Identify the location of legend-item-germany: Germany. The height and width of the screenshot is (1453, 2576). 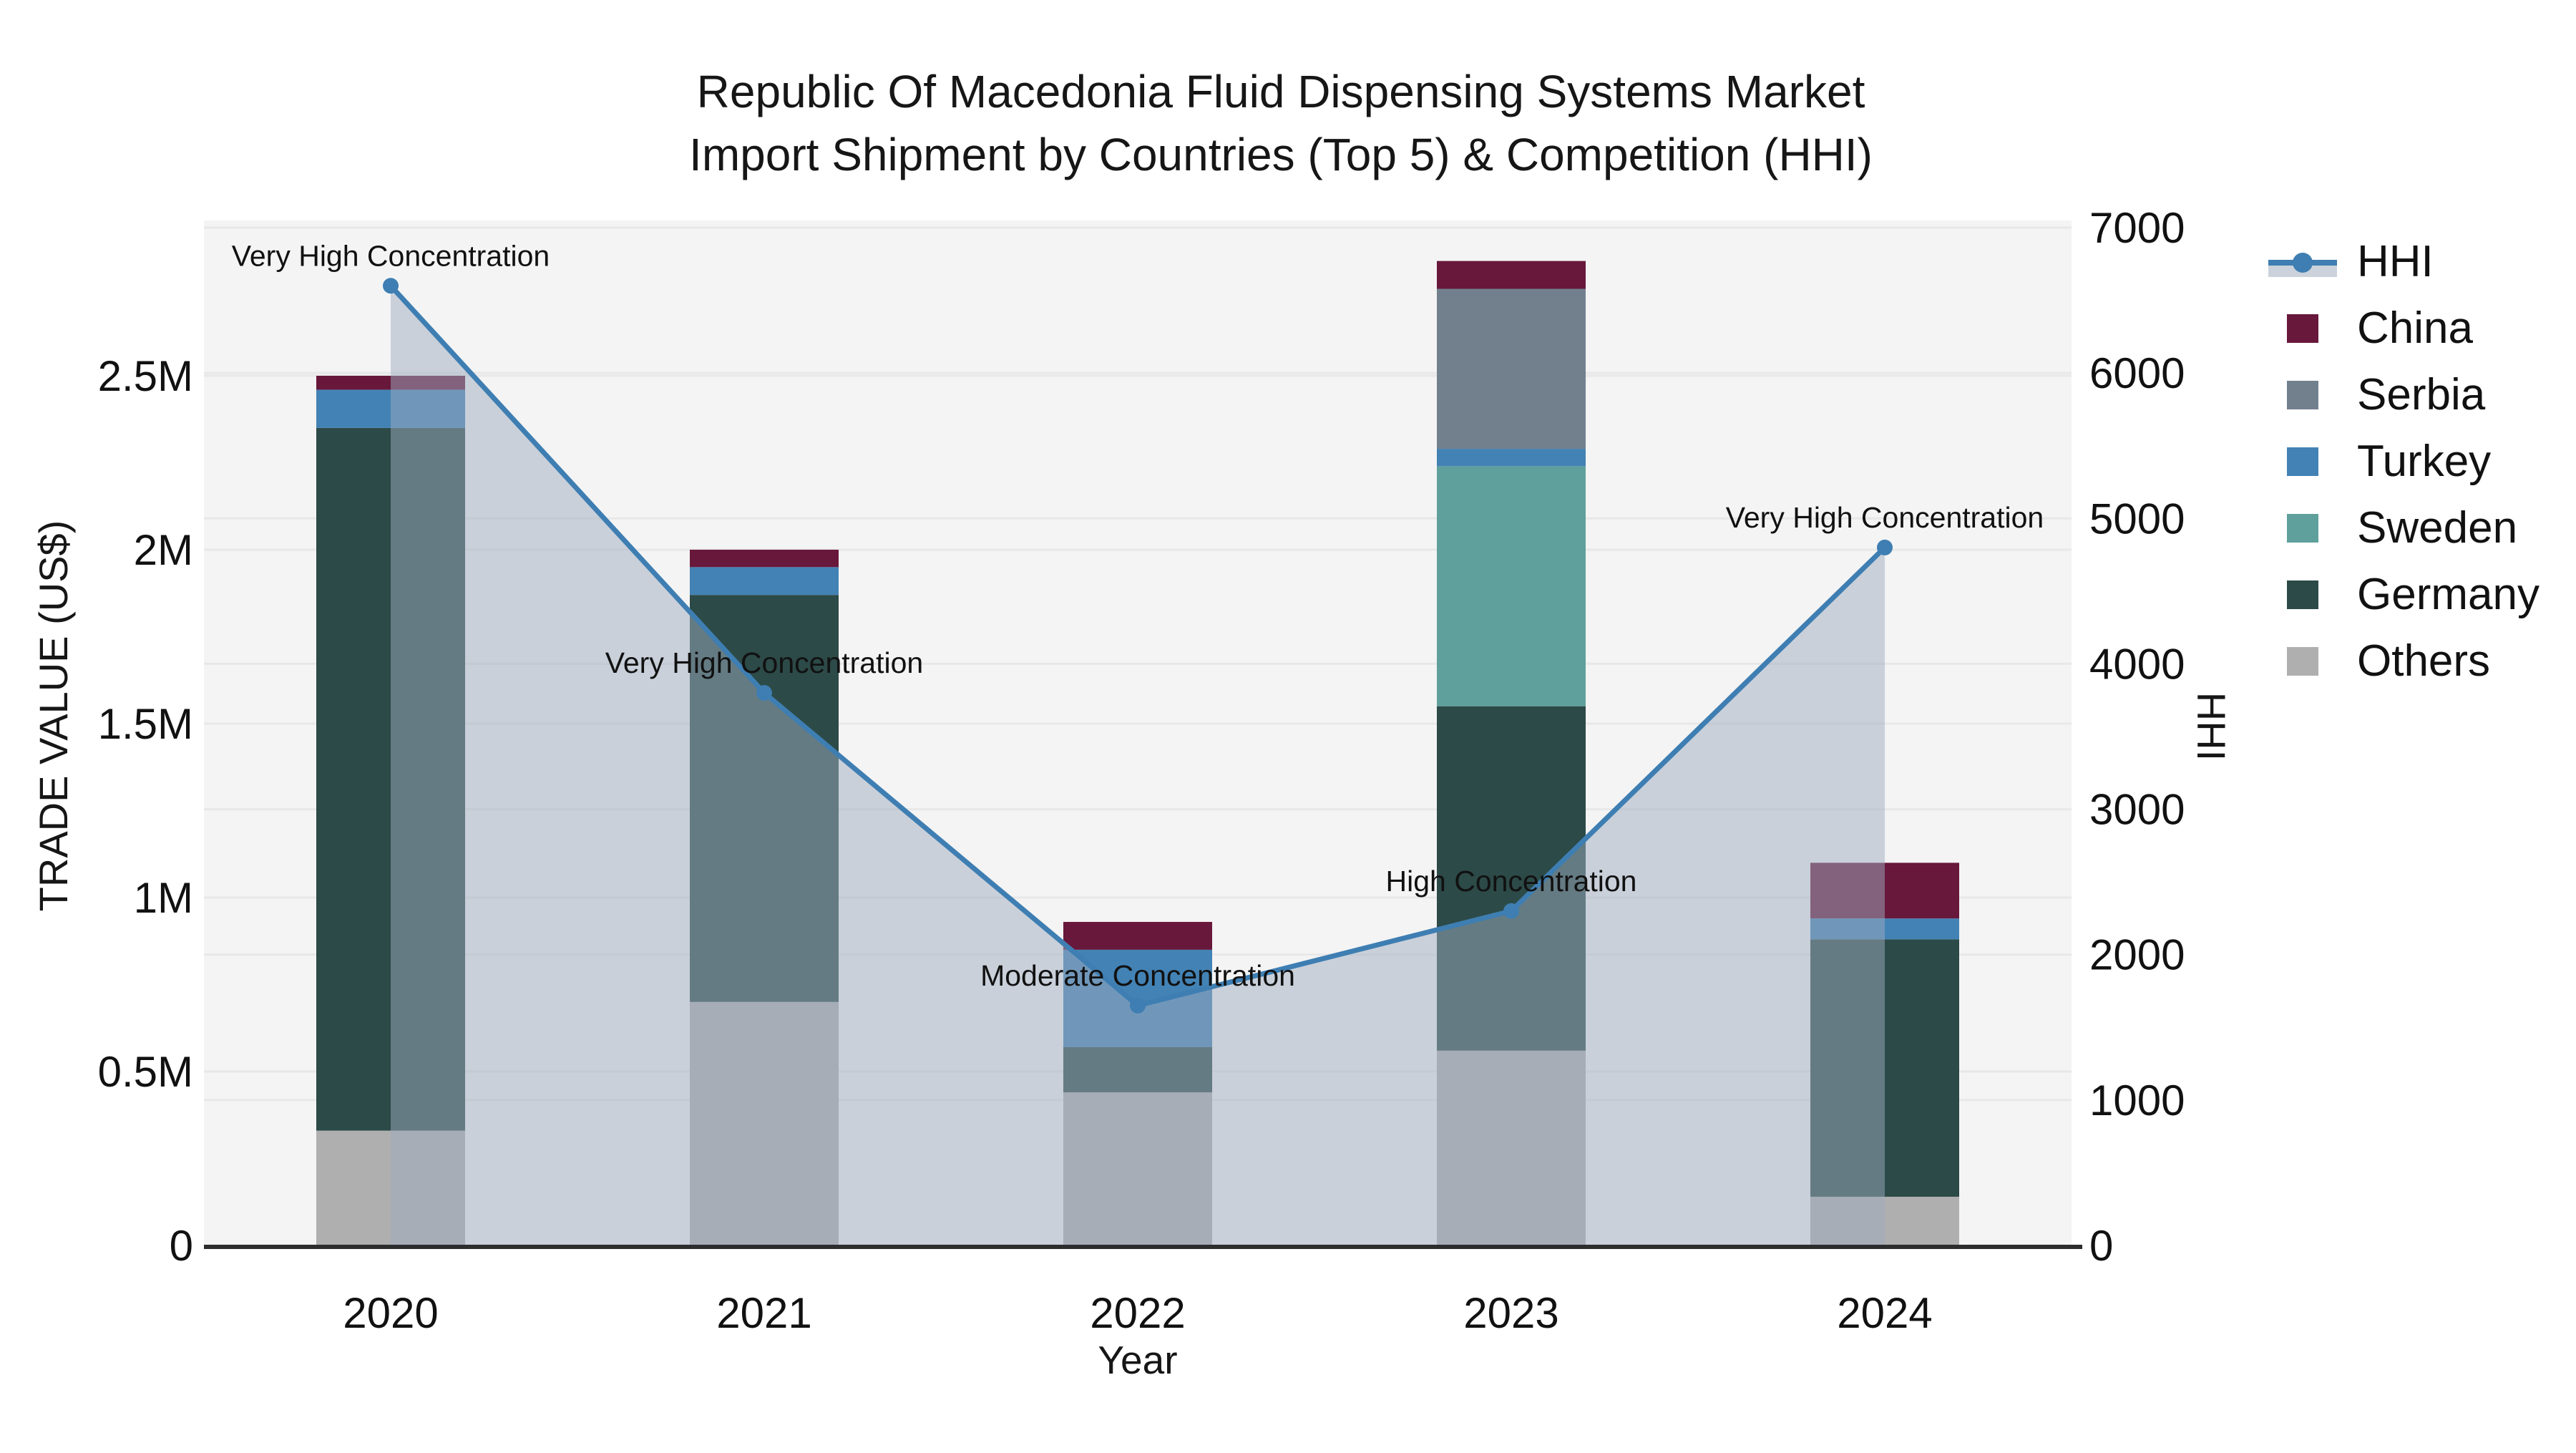
(2404, 594).